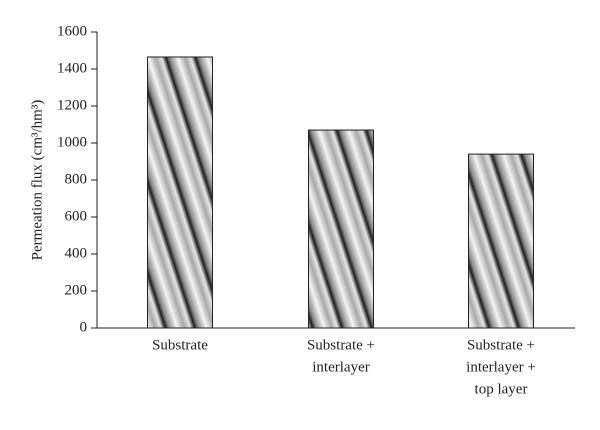 This screenshot has height=430, width=600. What do you see at coordinates (76, 216) in the screenshot?
I see `y-tick-label: 600` at bounding box center [76, 216].